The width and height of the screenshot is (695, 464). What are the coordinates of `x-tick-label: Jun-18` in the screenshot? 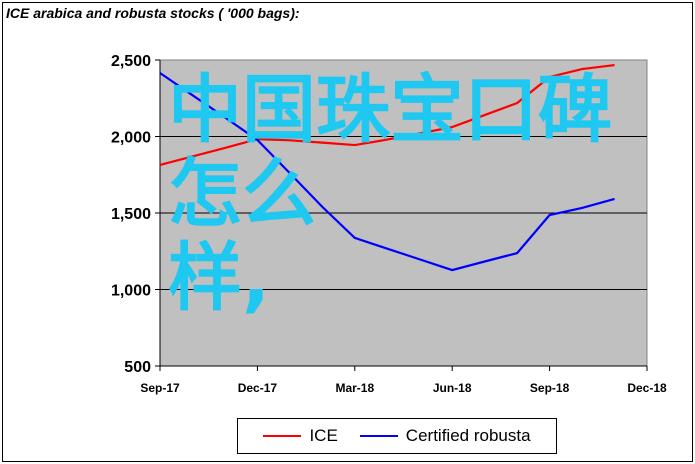 It's located at (452, 388).